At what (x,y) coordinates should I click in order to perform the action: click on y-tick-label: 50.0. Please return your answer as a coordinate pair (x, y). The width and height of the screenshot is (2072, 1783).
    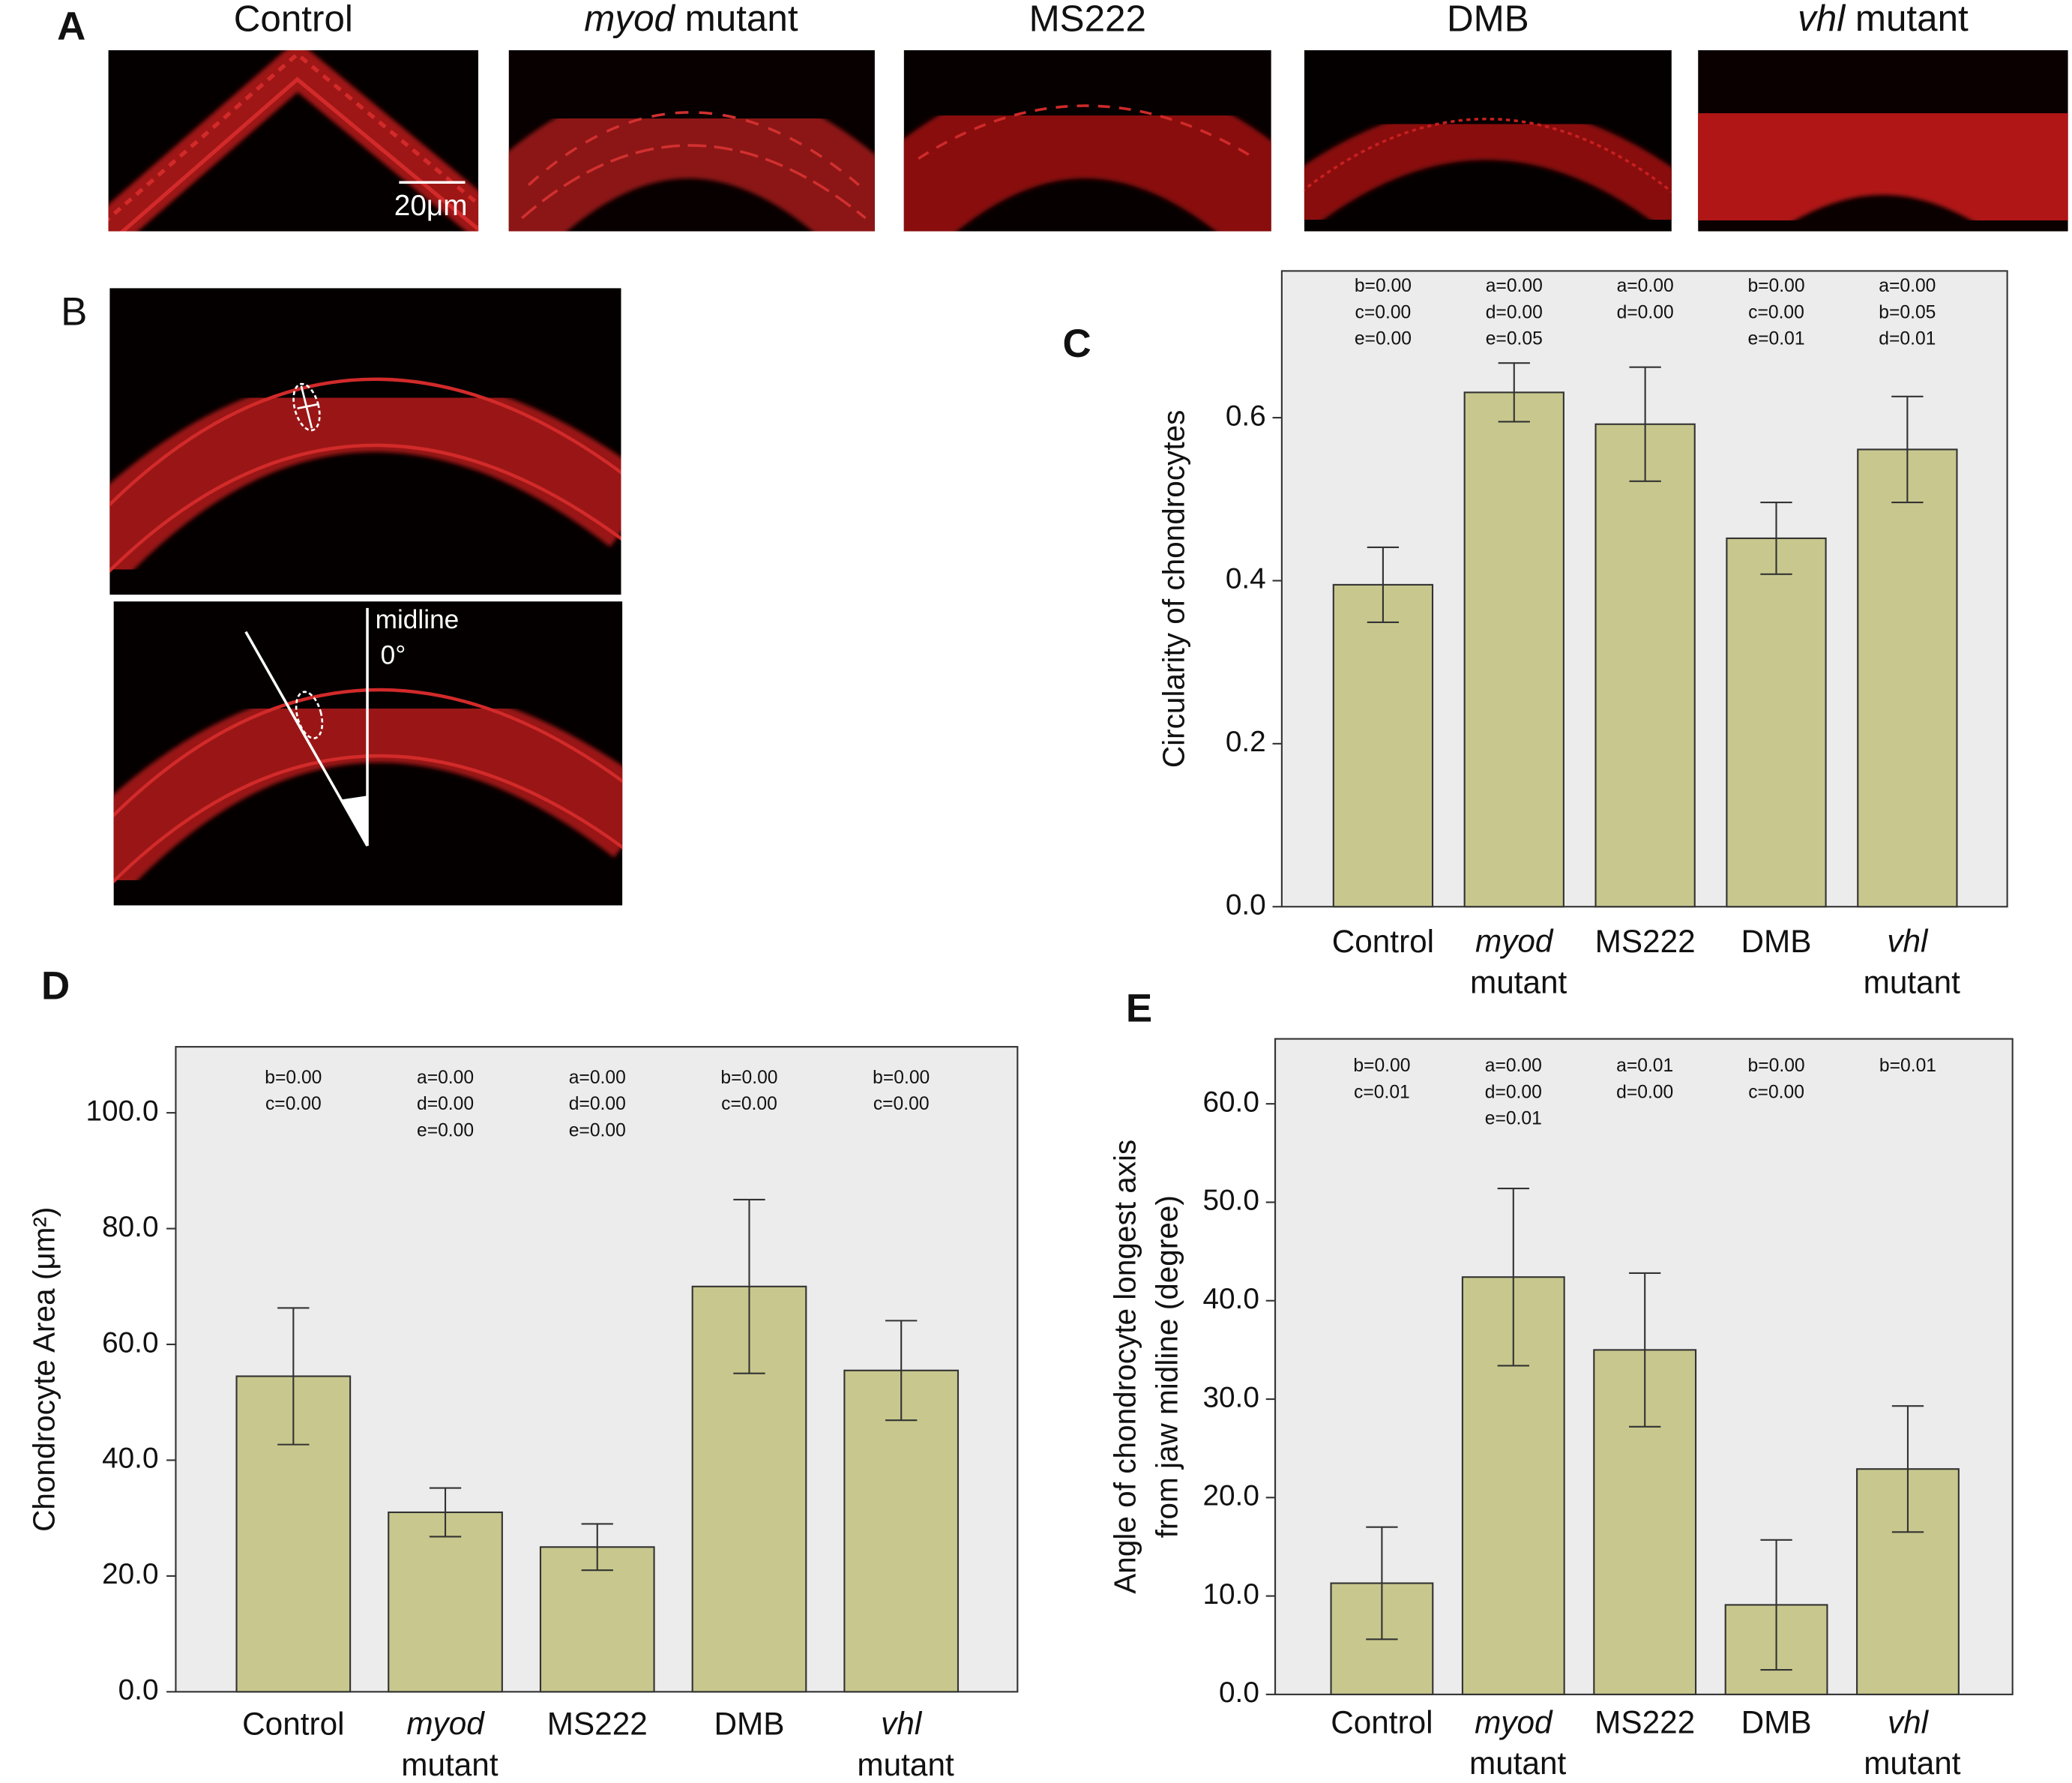
    Looking at the image, I should click on (1230, 1201).